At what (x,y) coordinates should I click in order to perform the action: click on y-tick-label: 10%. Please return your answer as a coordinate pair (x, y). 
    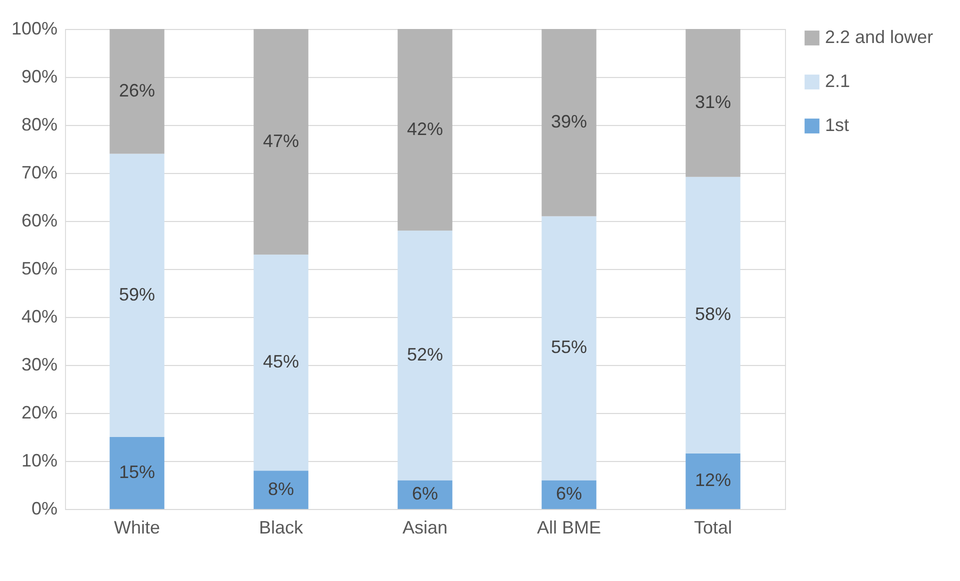
    Looking at the image, I should click on (39, 460).